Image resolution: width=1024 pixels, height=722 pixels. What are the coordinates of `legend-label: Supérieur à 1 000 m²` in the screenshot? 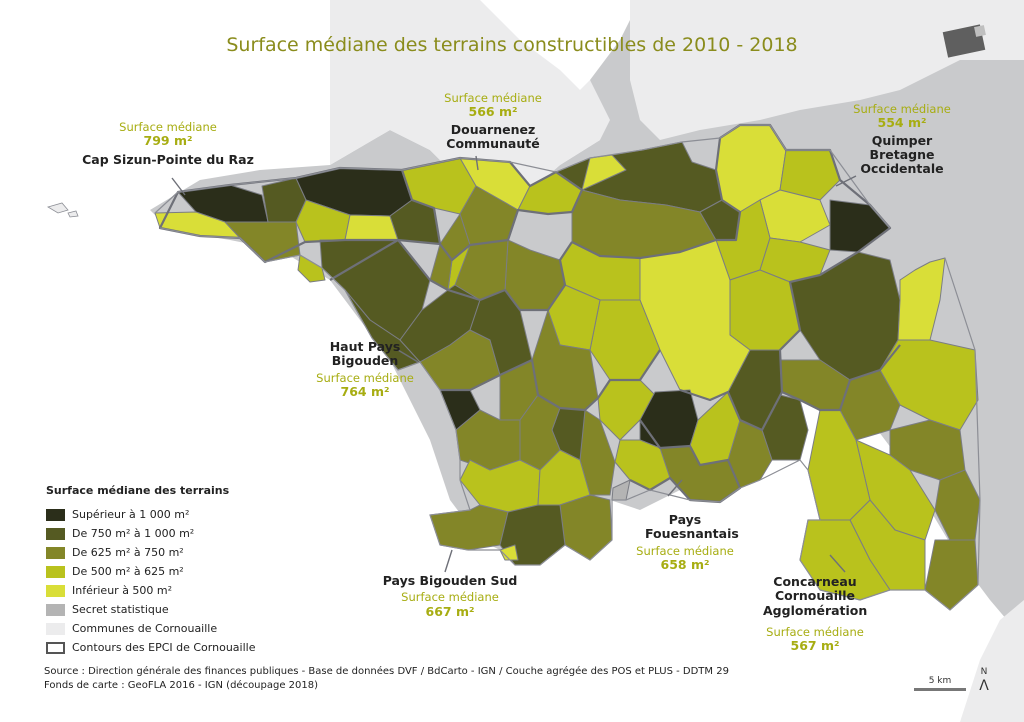 It's located at (131, 514).